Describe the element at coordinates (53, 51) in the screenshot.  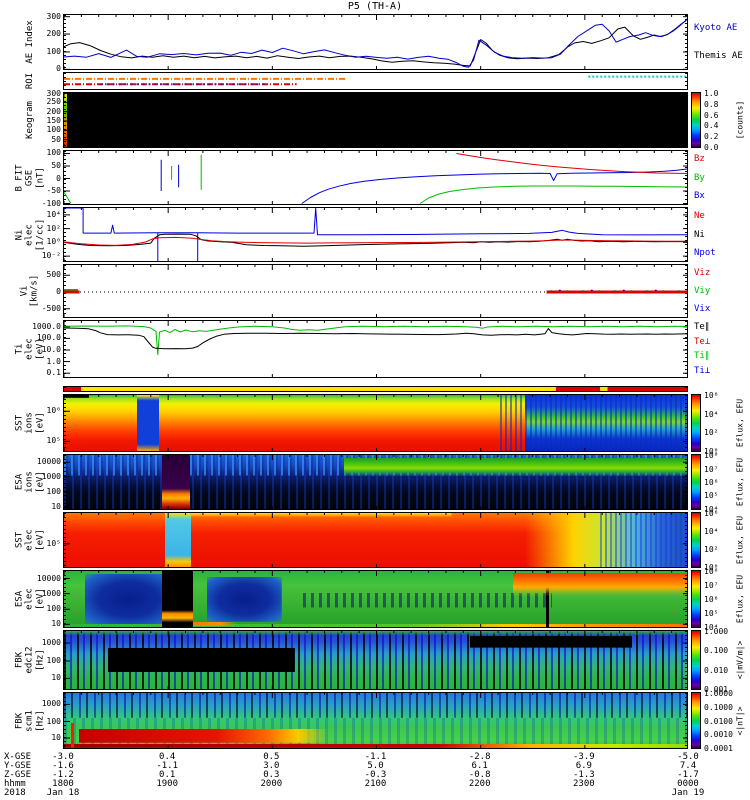
I see `ae-ytick-label: 100` at that location.